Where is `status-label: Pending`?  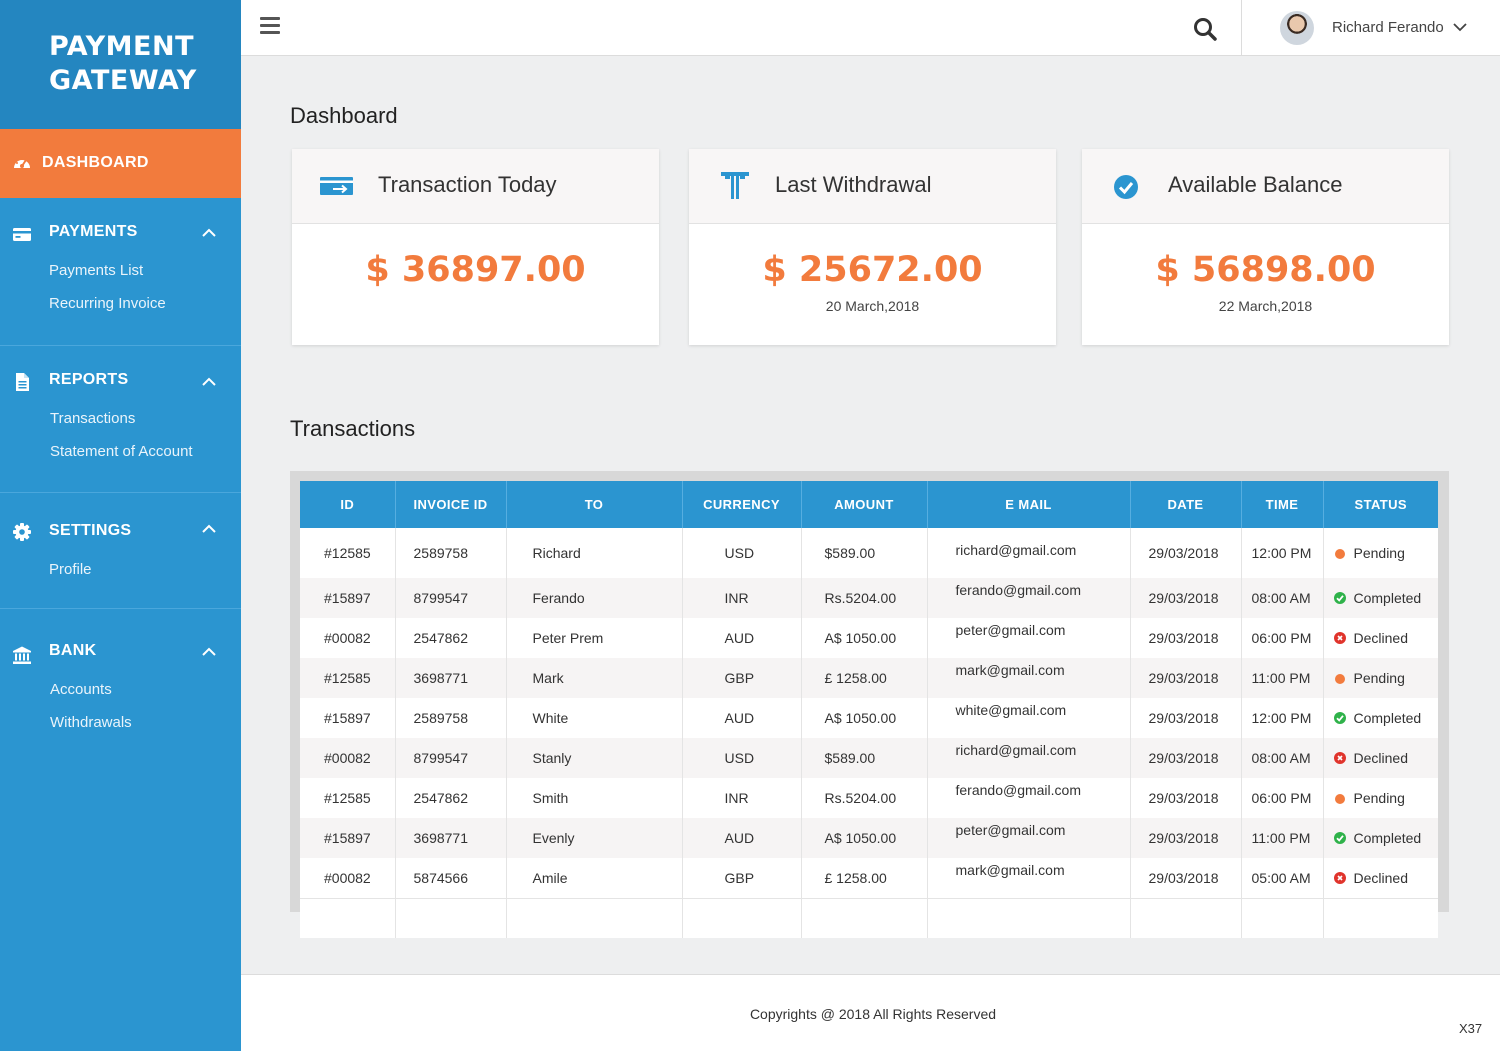
status-label: Pending is located at coordinates (1379, 798).